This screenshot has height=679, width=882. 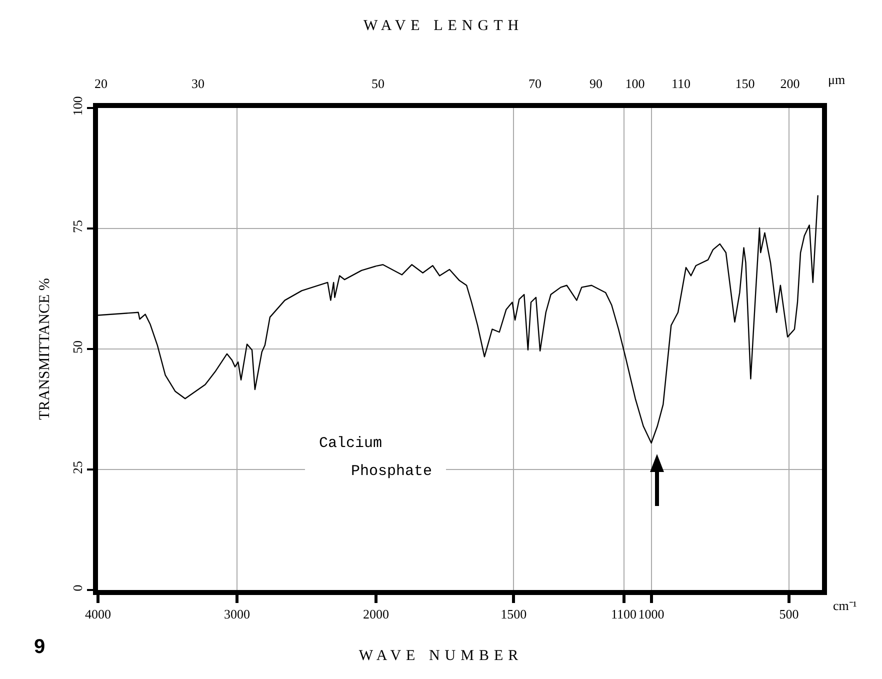 I want to click on y-tick-label: 0, so click(x=77, y=588).